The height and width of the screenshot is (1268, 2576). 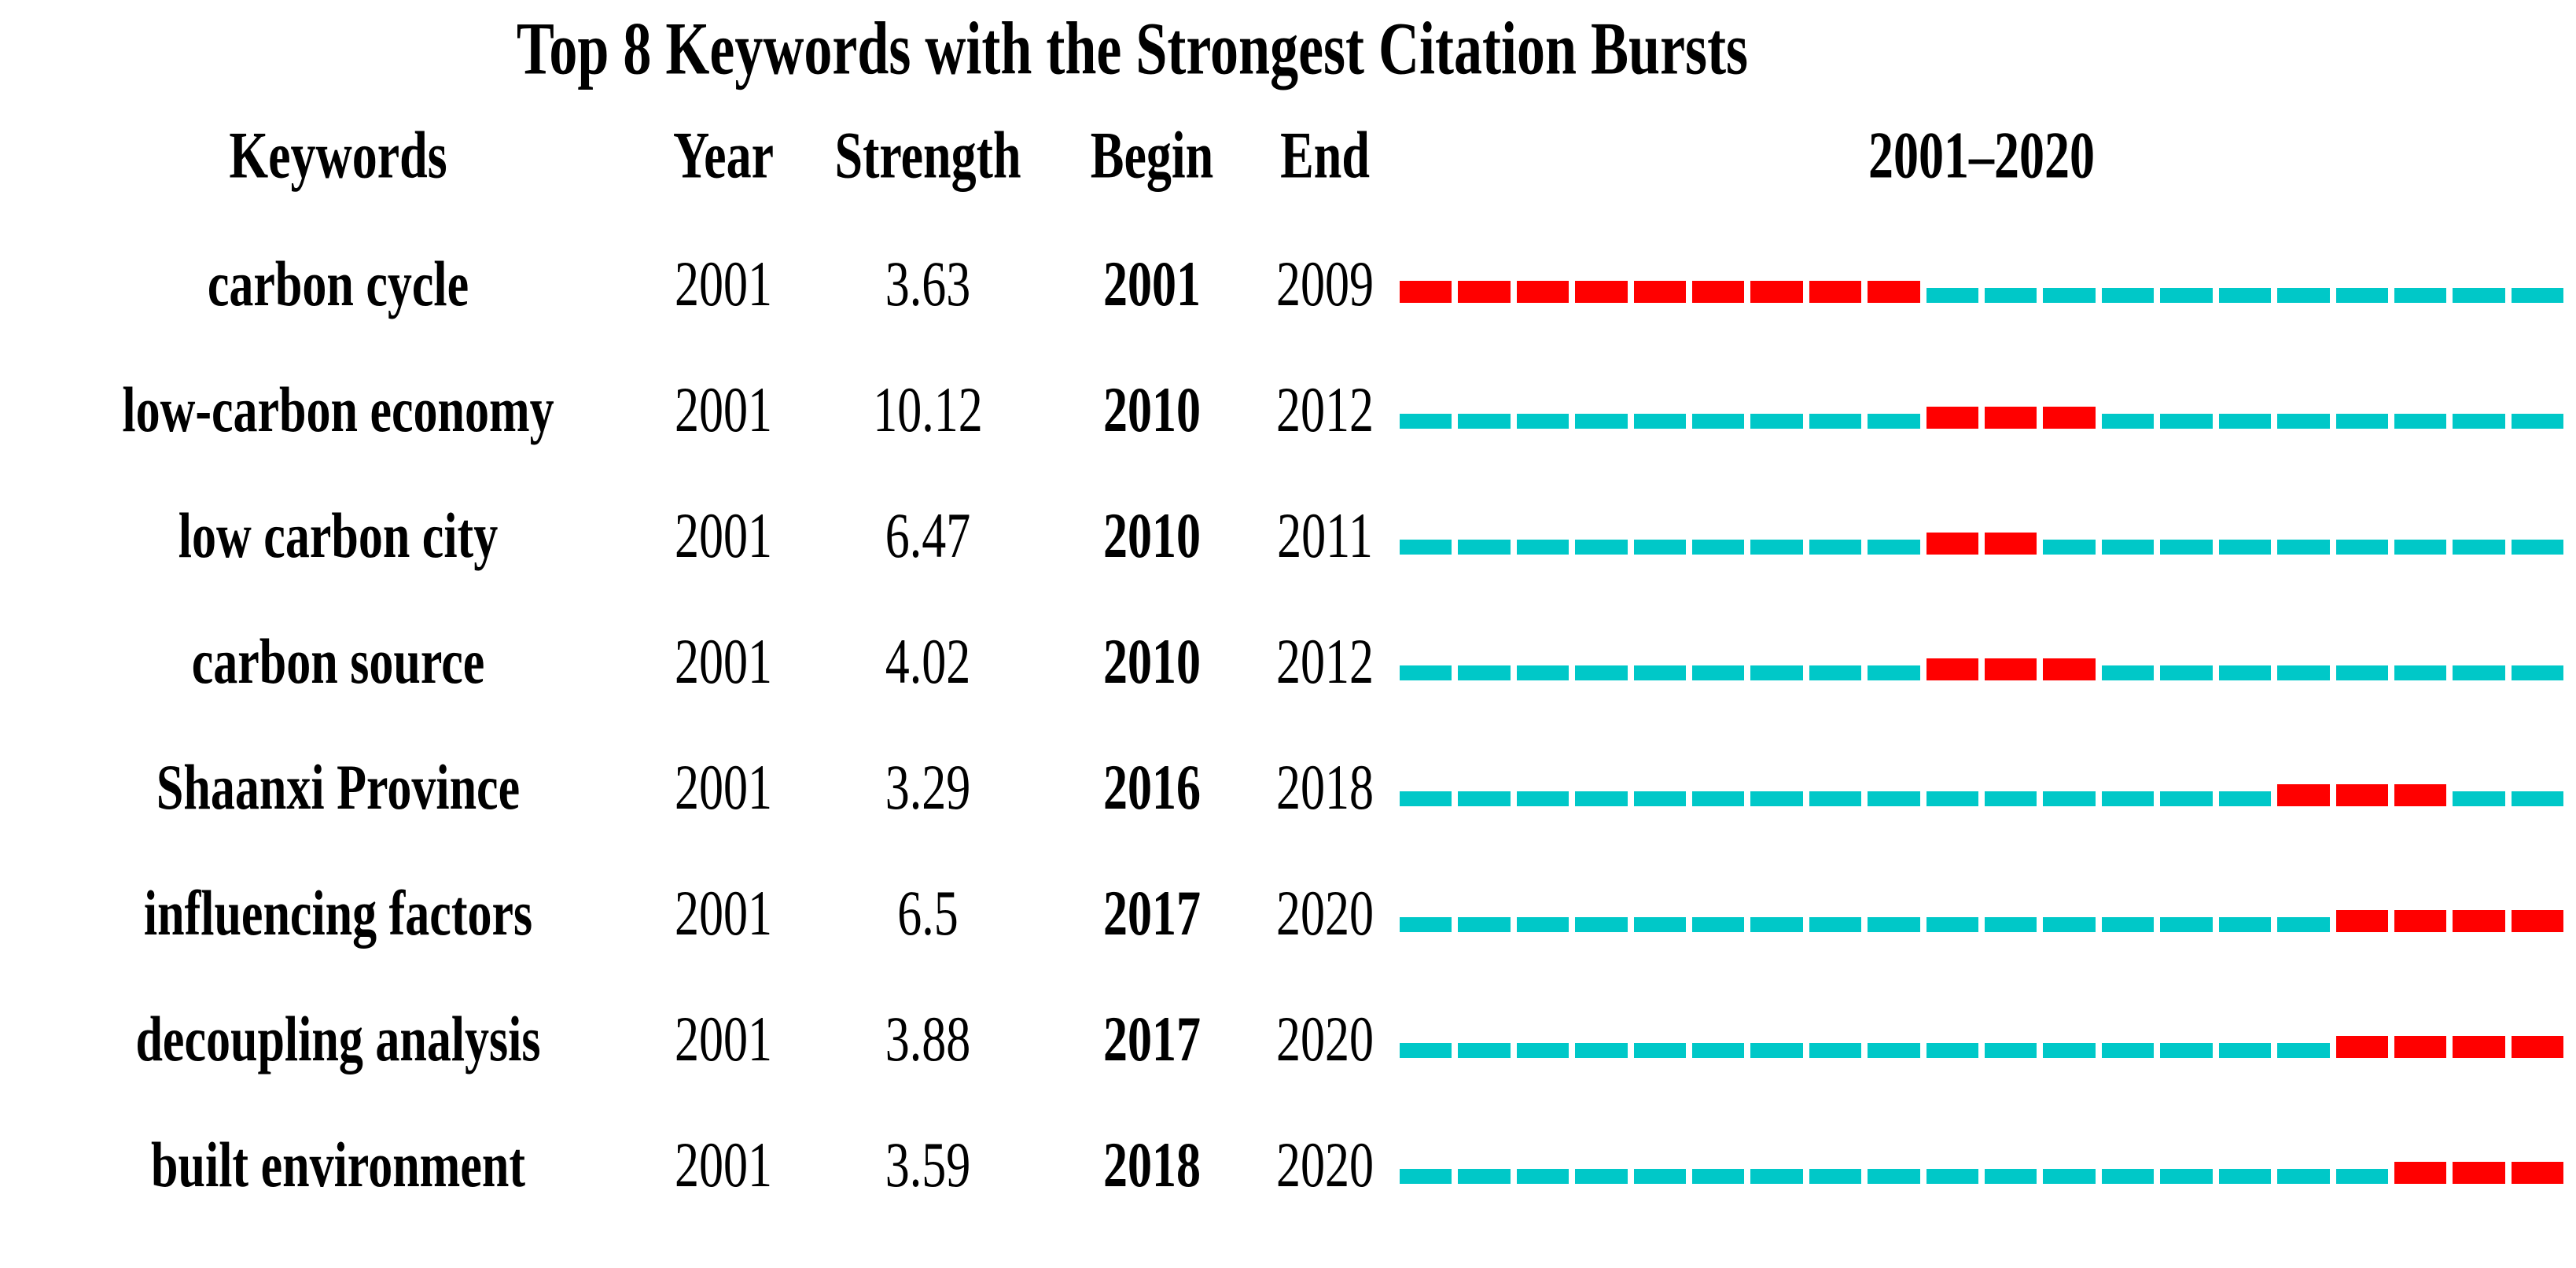 What do you see at coordinates (1152, 788) in the screenshot?
I see `begin-value: 2016` at bounding box center [1152, 788].